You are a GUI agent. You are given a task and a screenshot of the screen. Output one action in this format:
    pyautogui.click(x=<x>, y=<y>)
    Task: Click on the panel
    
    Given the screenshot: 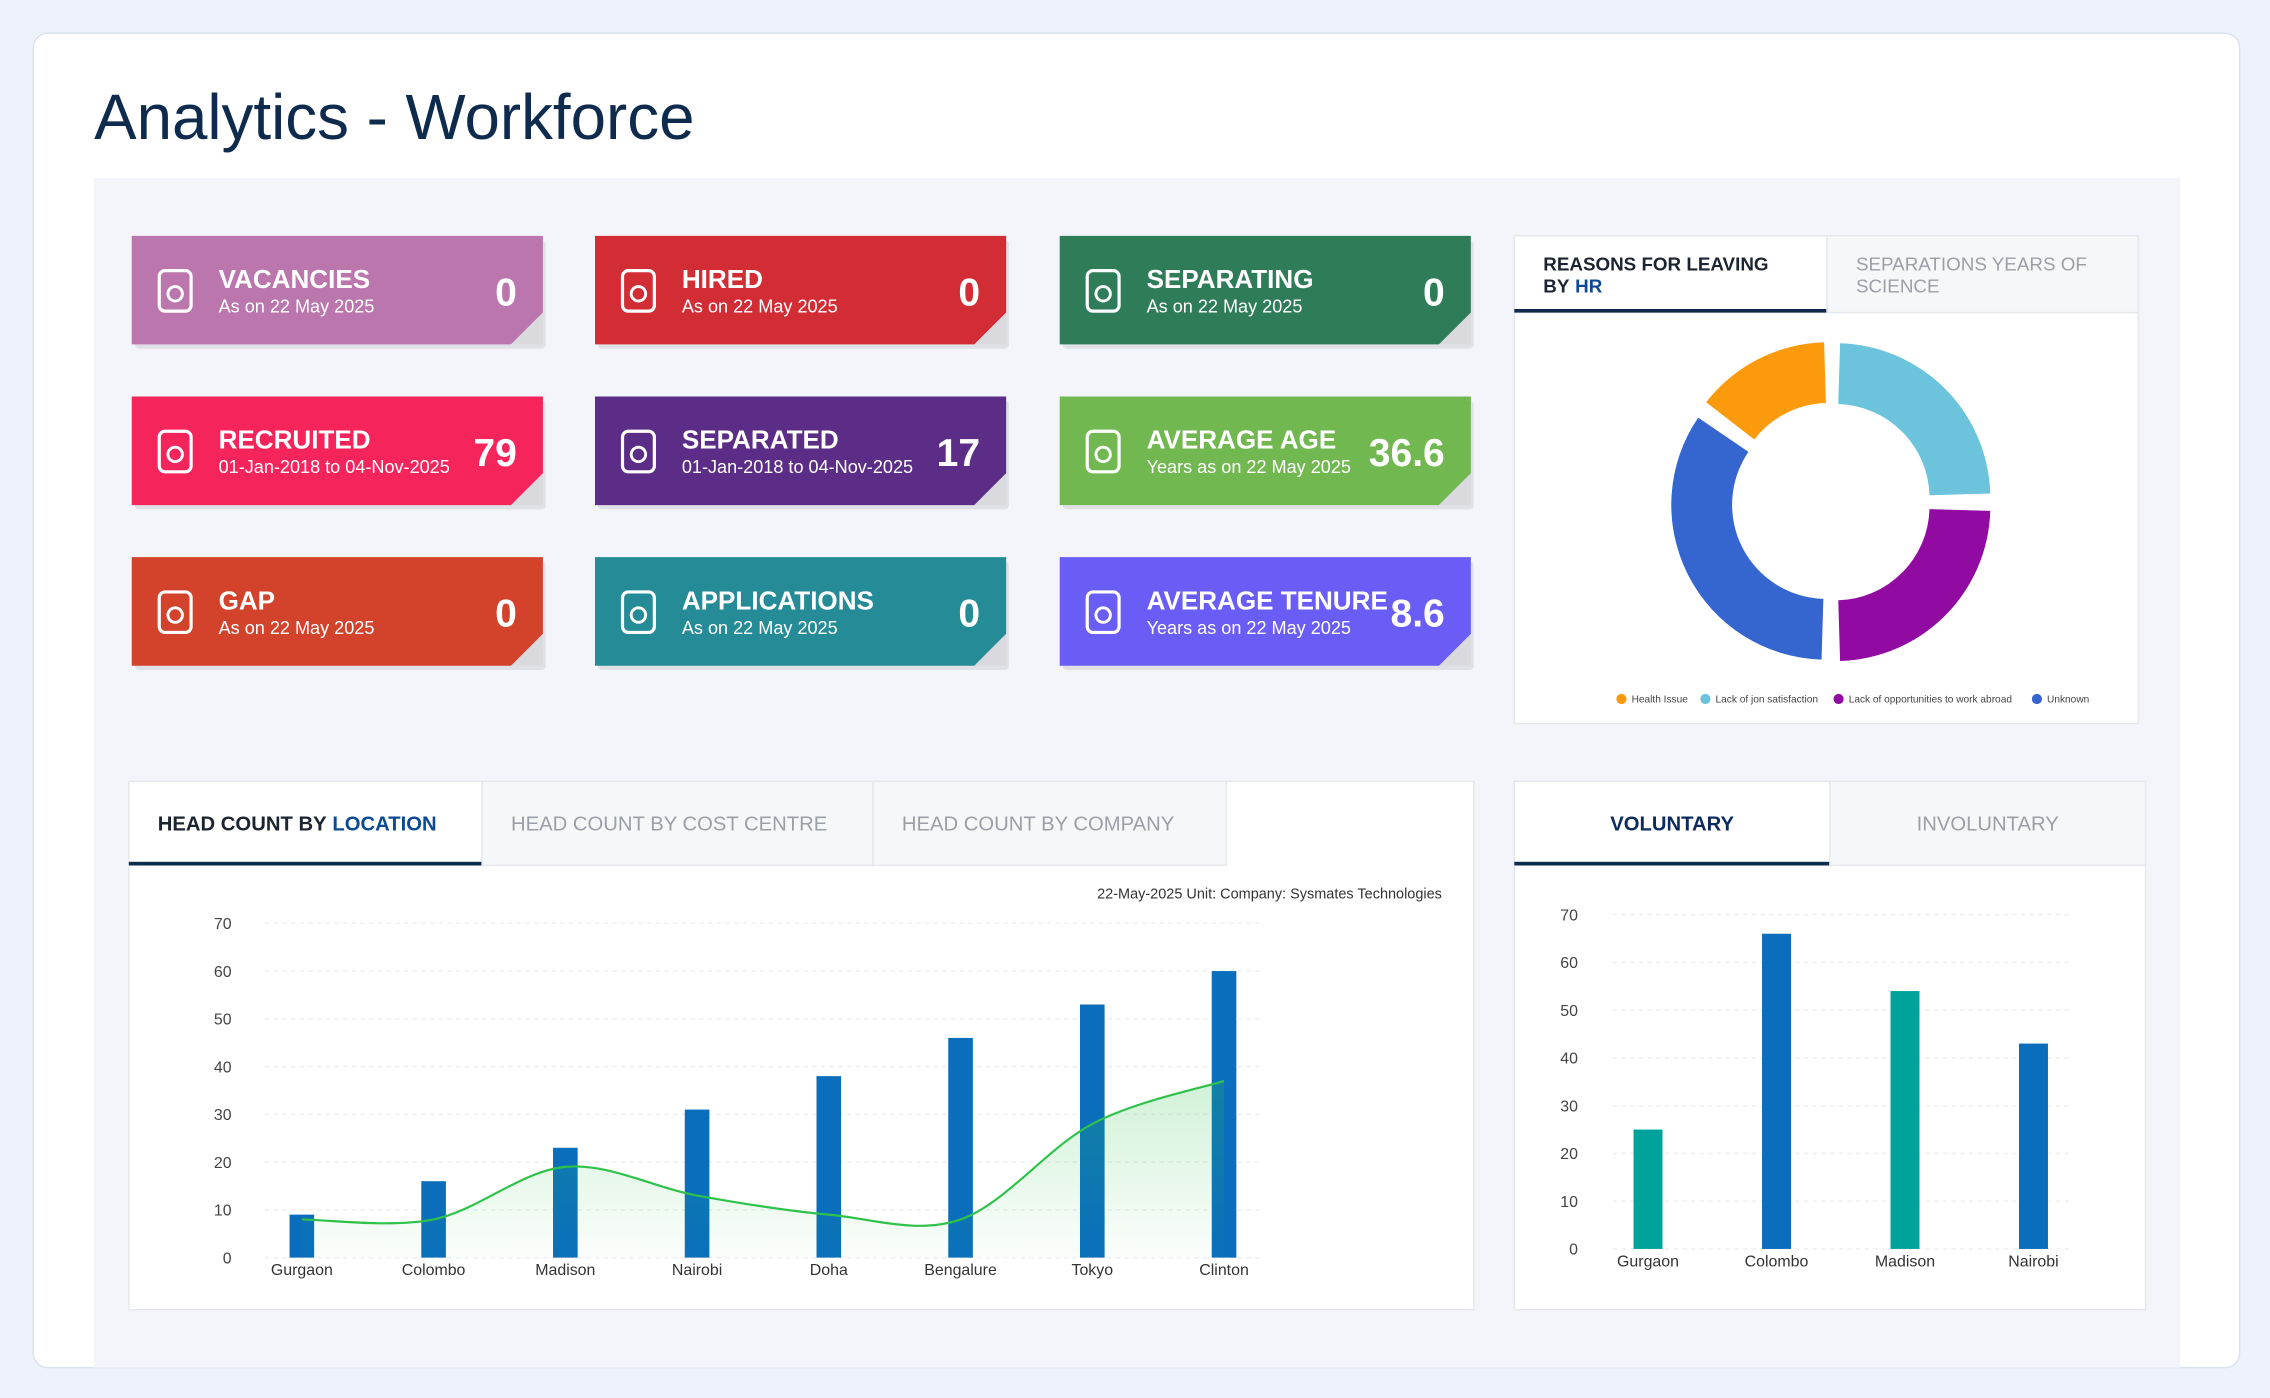 What is the action you would take?
    pyautogui.click(x=1826, y=480)
    